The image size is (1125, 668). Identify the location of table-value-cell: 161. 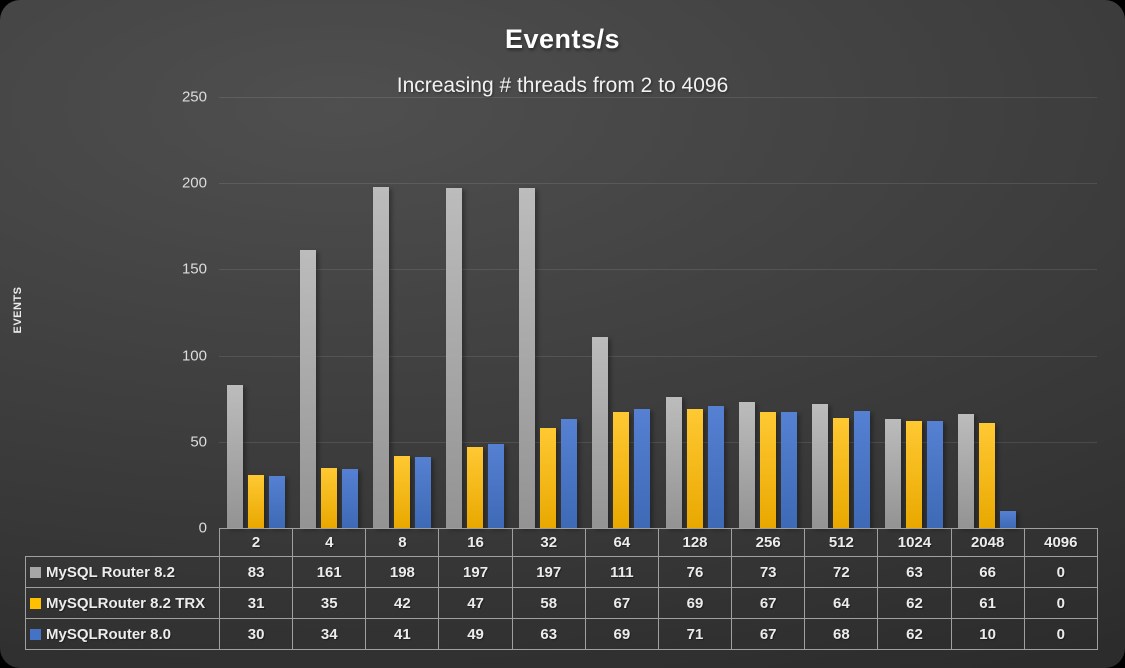
(329, 572).